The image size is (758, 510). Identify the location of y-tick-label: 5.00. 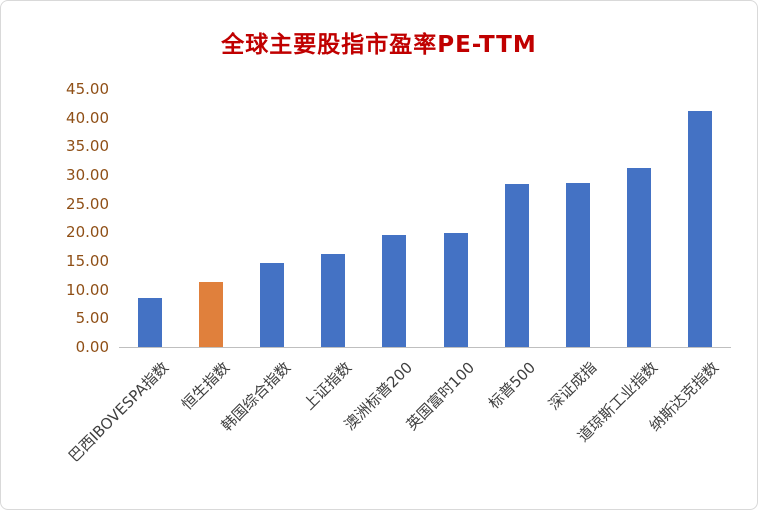
(92, 318).